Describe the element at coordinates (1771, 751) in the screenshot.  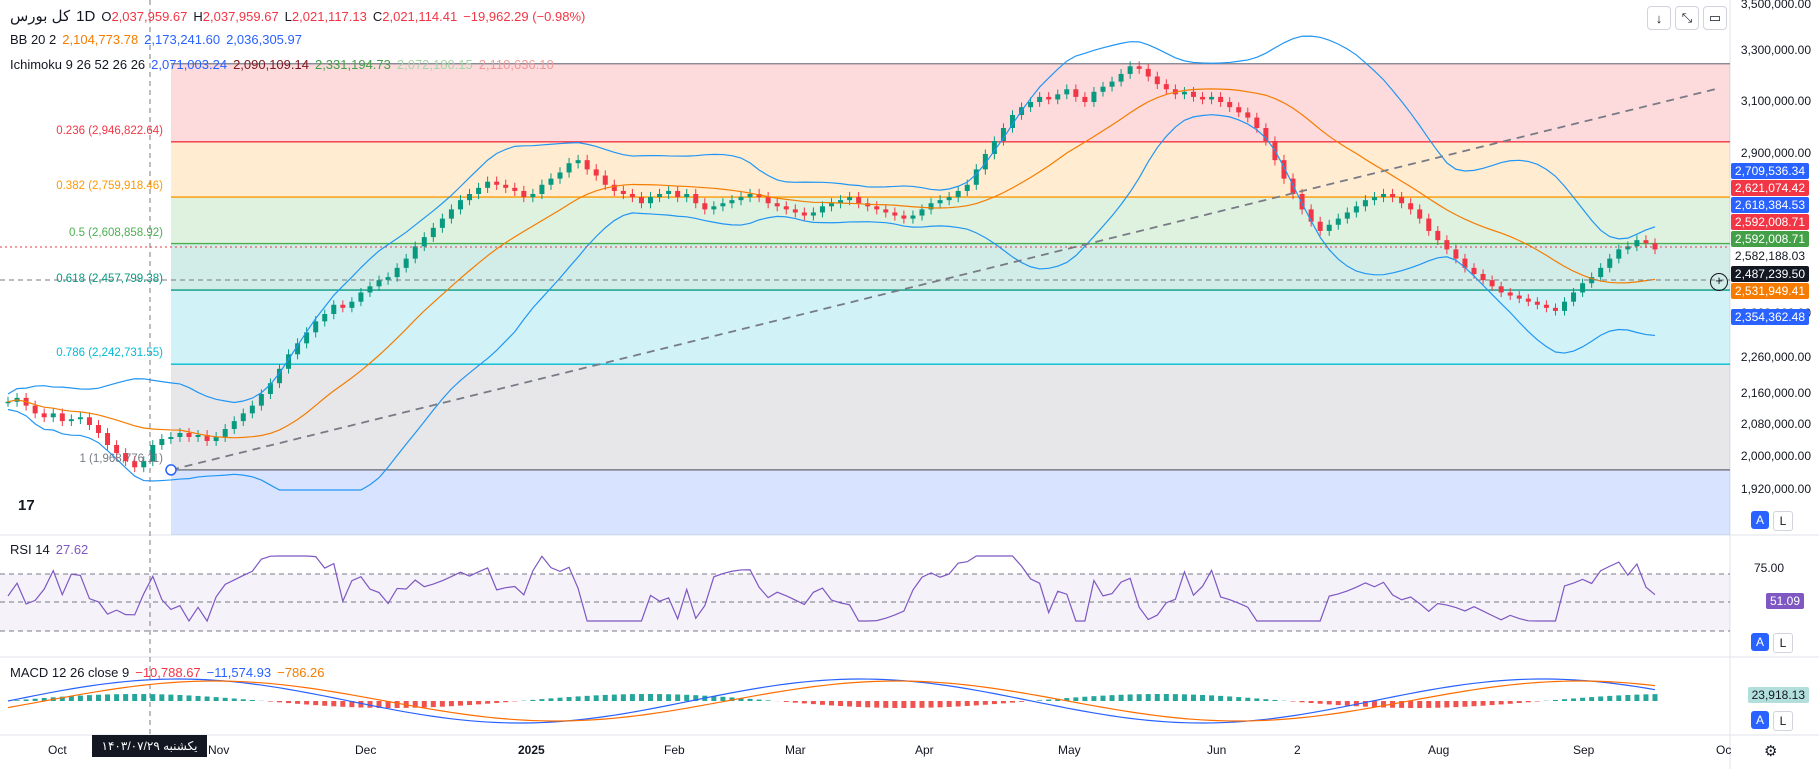
I see `settings-icon: ⚙` at that location.